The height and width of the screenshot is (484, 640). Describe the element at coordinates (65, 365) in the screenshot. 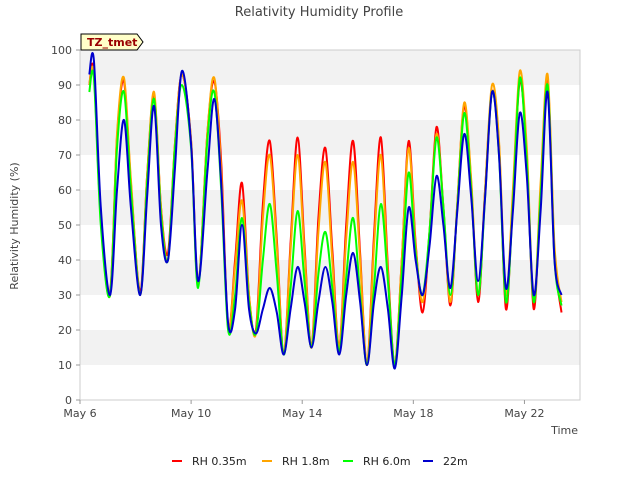

I see `y-tick-label: 10` at that location.